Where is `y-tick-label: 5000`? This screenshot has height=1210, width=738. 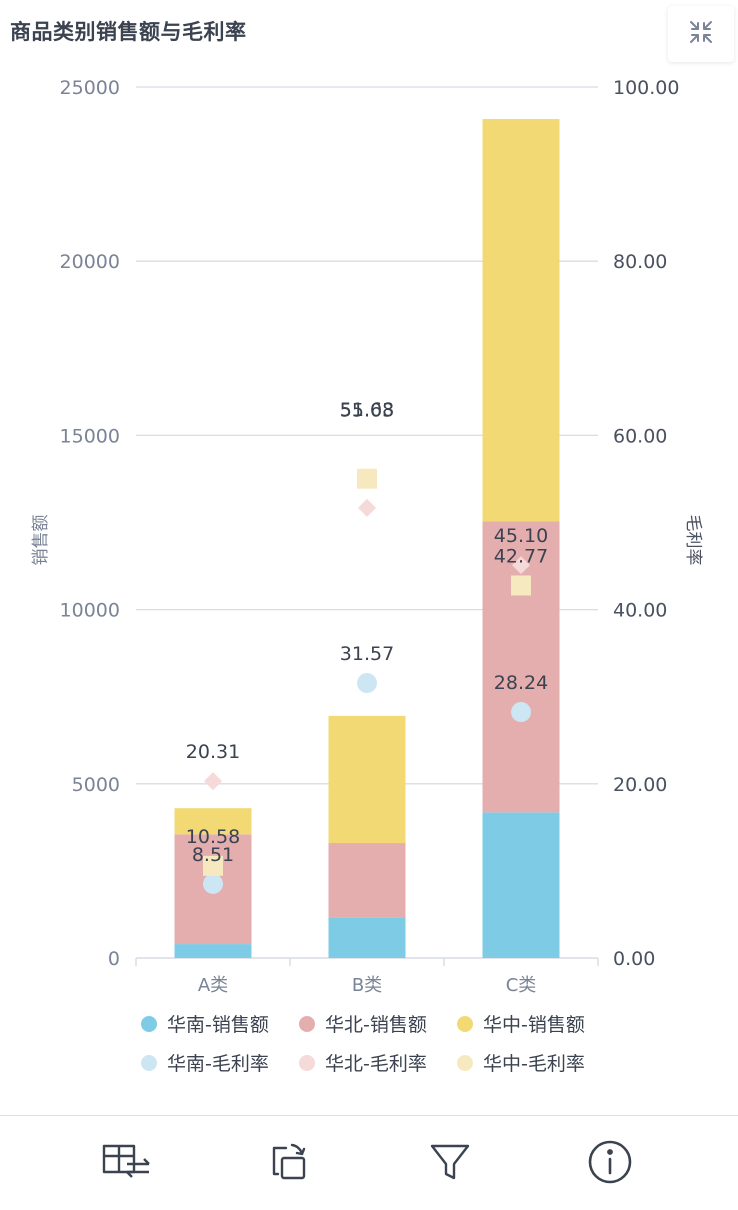
y-tick-label: 5000 is located at coordinates (96, 785).